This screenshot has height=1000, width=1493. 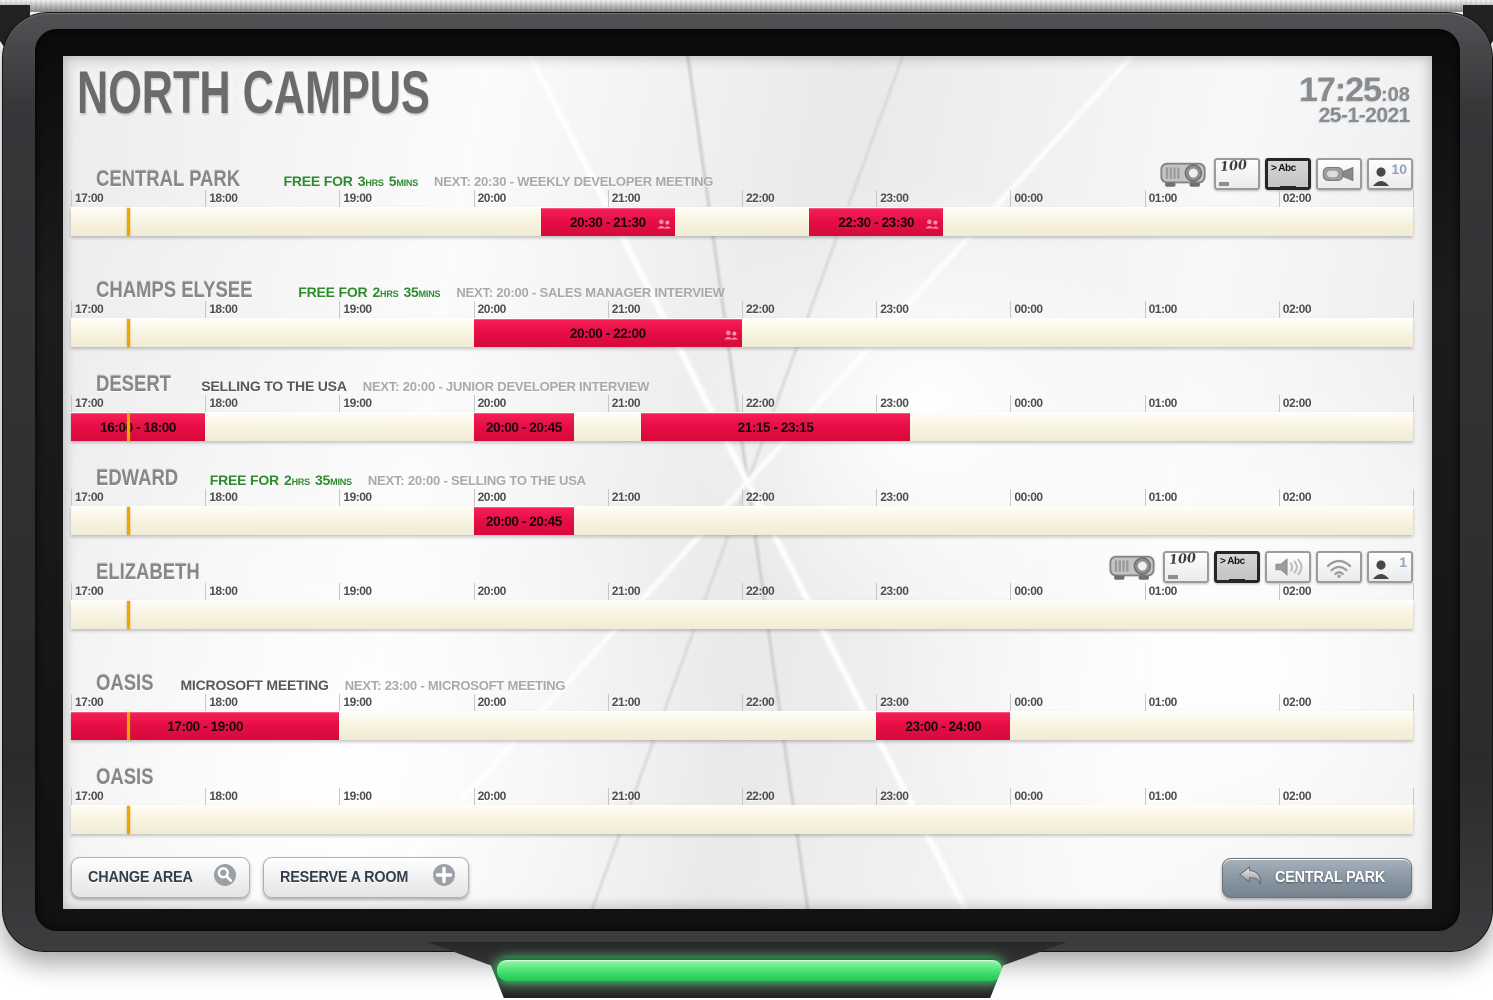 I want to click on booking-block: 22:30 - 23:30, so click(x=876, y=222).